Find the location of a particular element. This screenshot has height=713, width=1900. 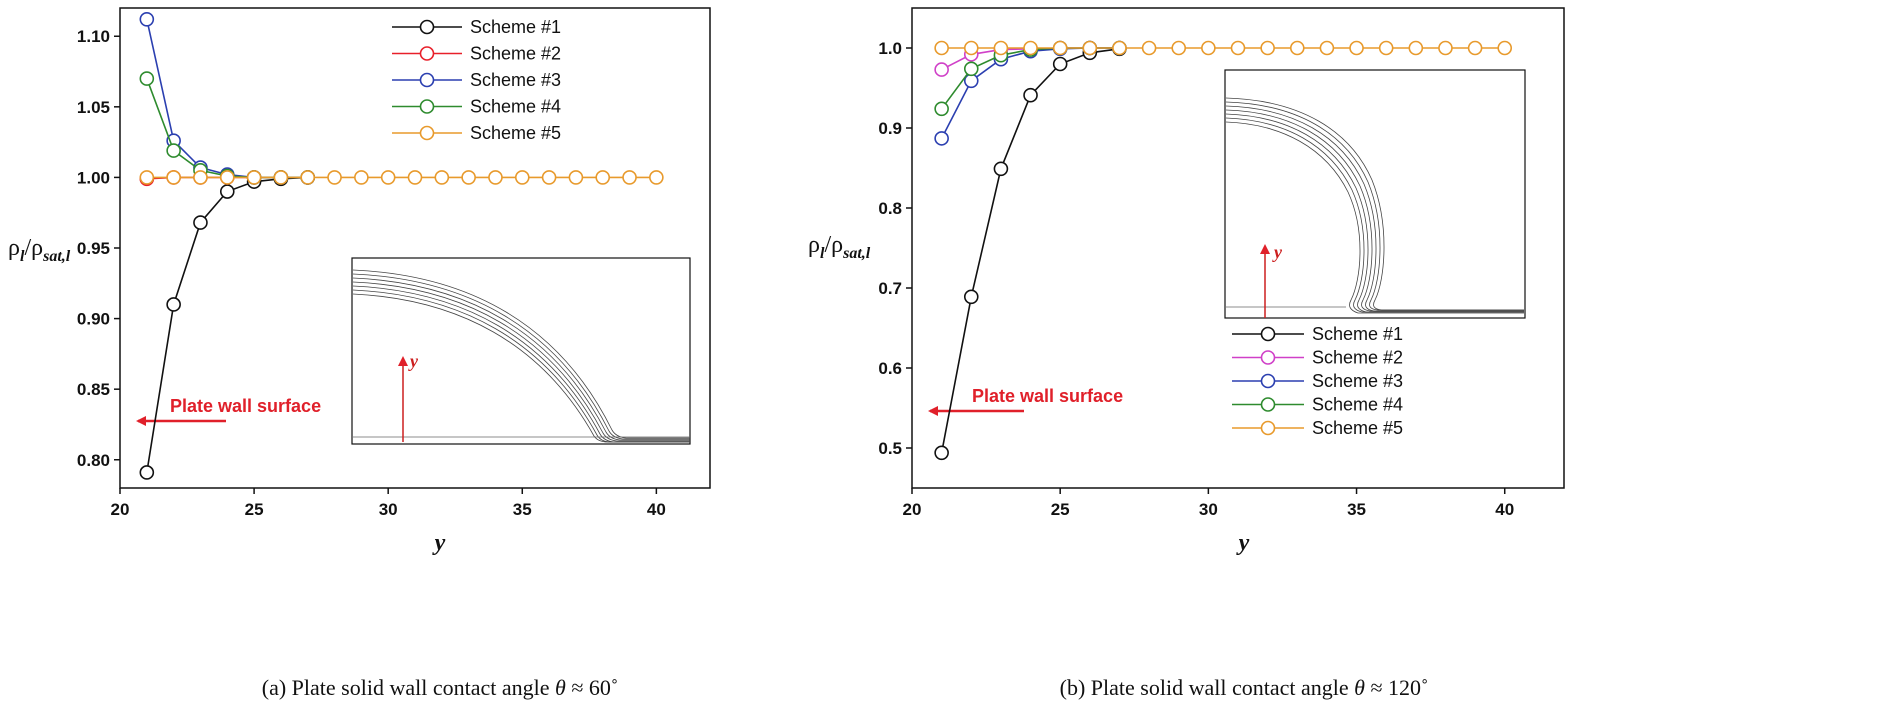

panel-b-inset-contours is located at coordinates (1374, 205).